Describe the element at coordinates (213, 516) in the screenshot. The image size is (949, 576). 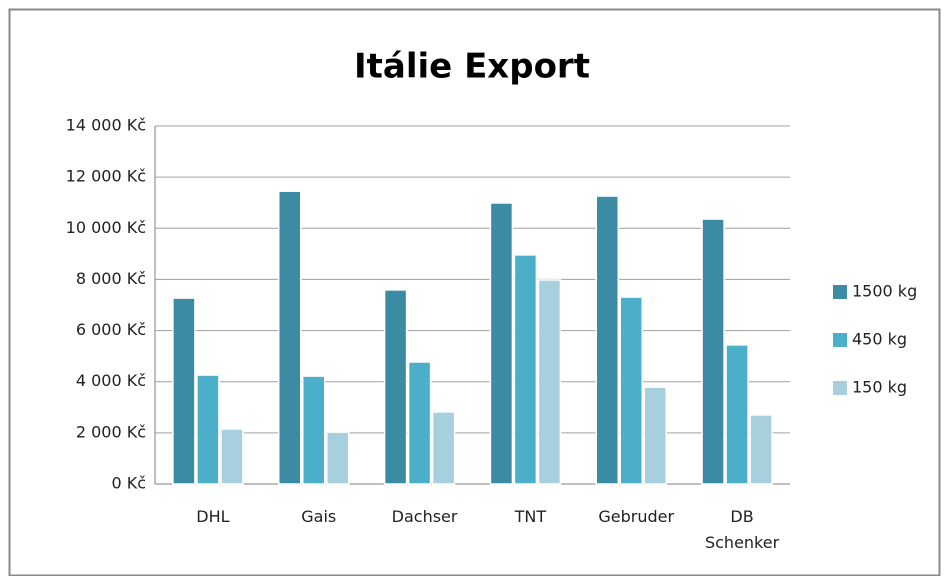
I see `x-tick-label: DHL` at that location.